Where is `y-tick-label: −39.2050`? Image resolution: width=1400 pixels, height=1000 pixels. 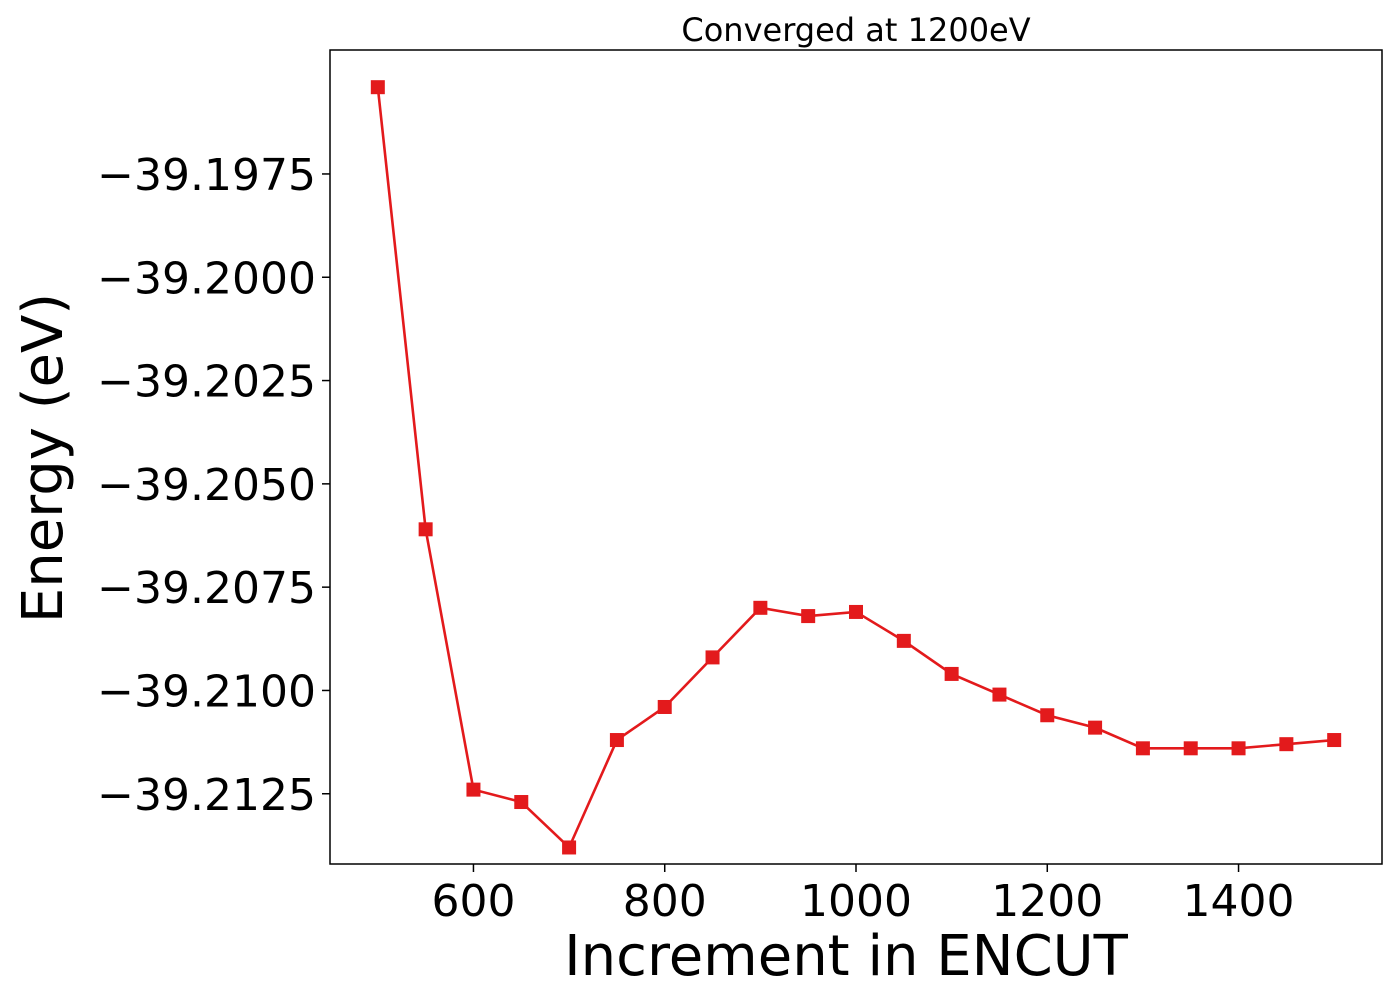 y-tick-label: −39.2050 is located at coordinates (206, 485).